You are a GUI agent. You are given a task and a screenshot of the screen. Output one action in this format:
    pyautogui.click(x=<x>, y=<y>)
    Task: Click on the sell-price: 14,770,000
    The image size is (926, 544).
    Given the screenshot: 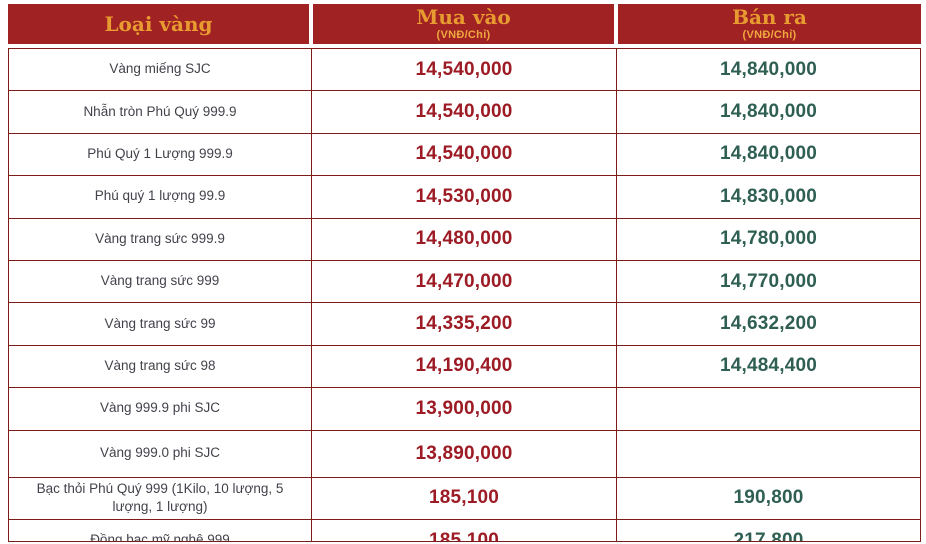 What is the action you would take?
    pyautogui.click(x=768, y=281)
    